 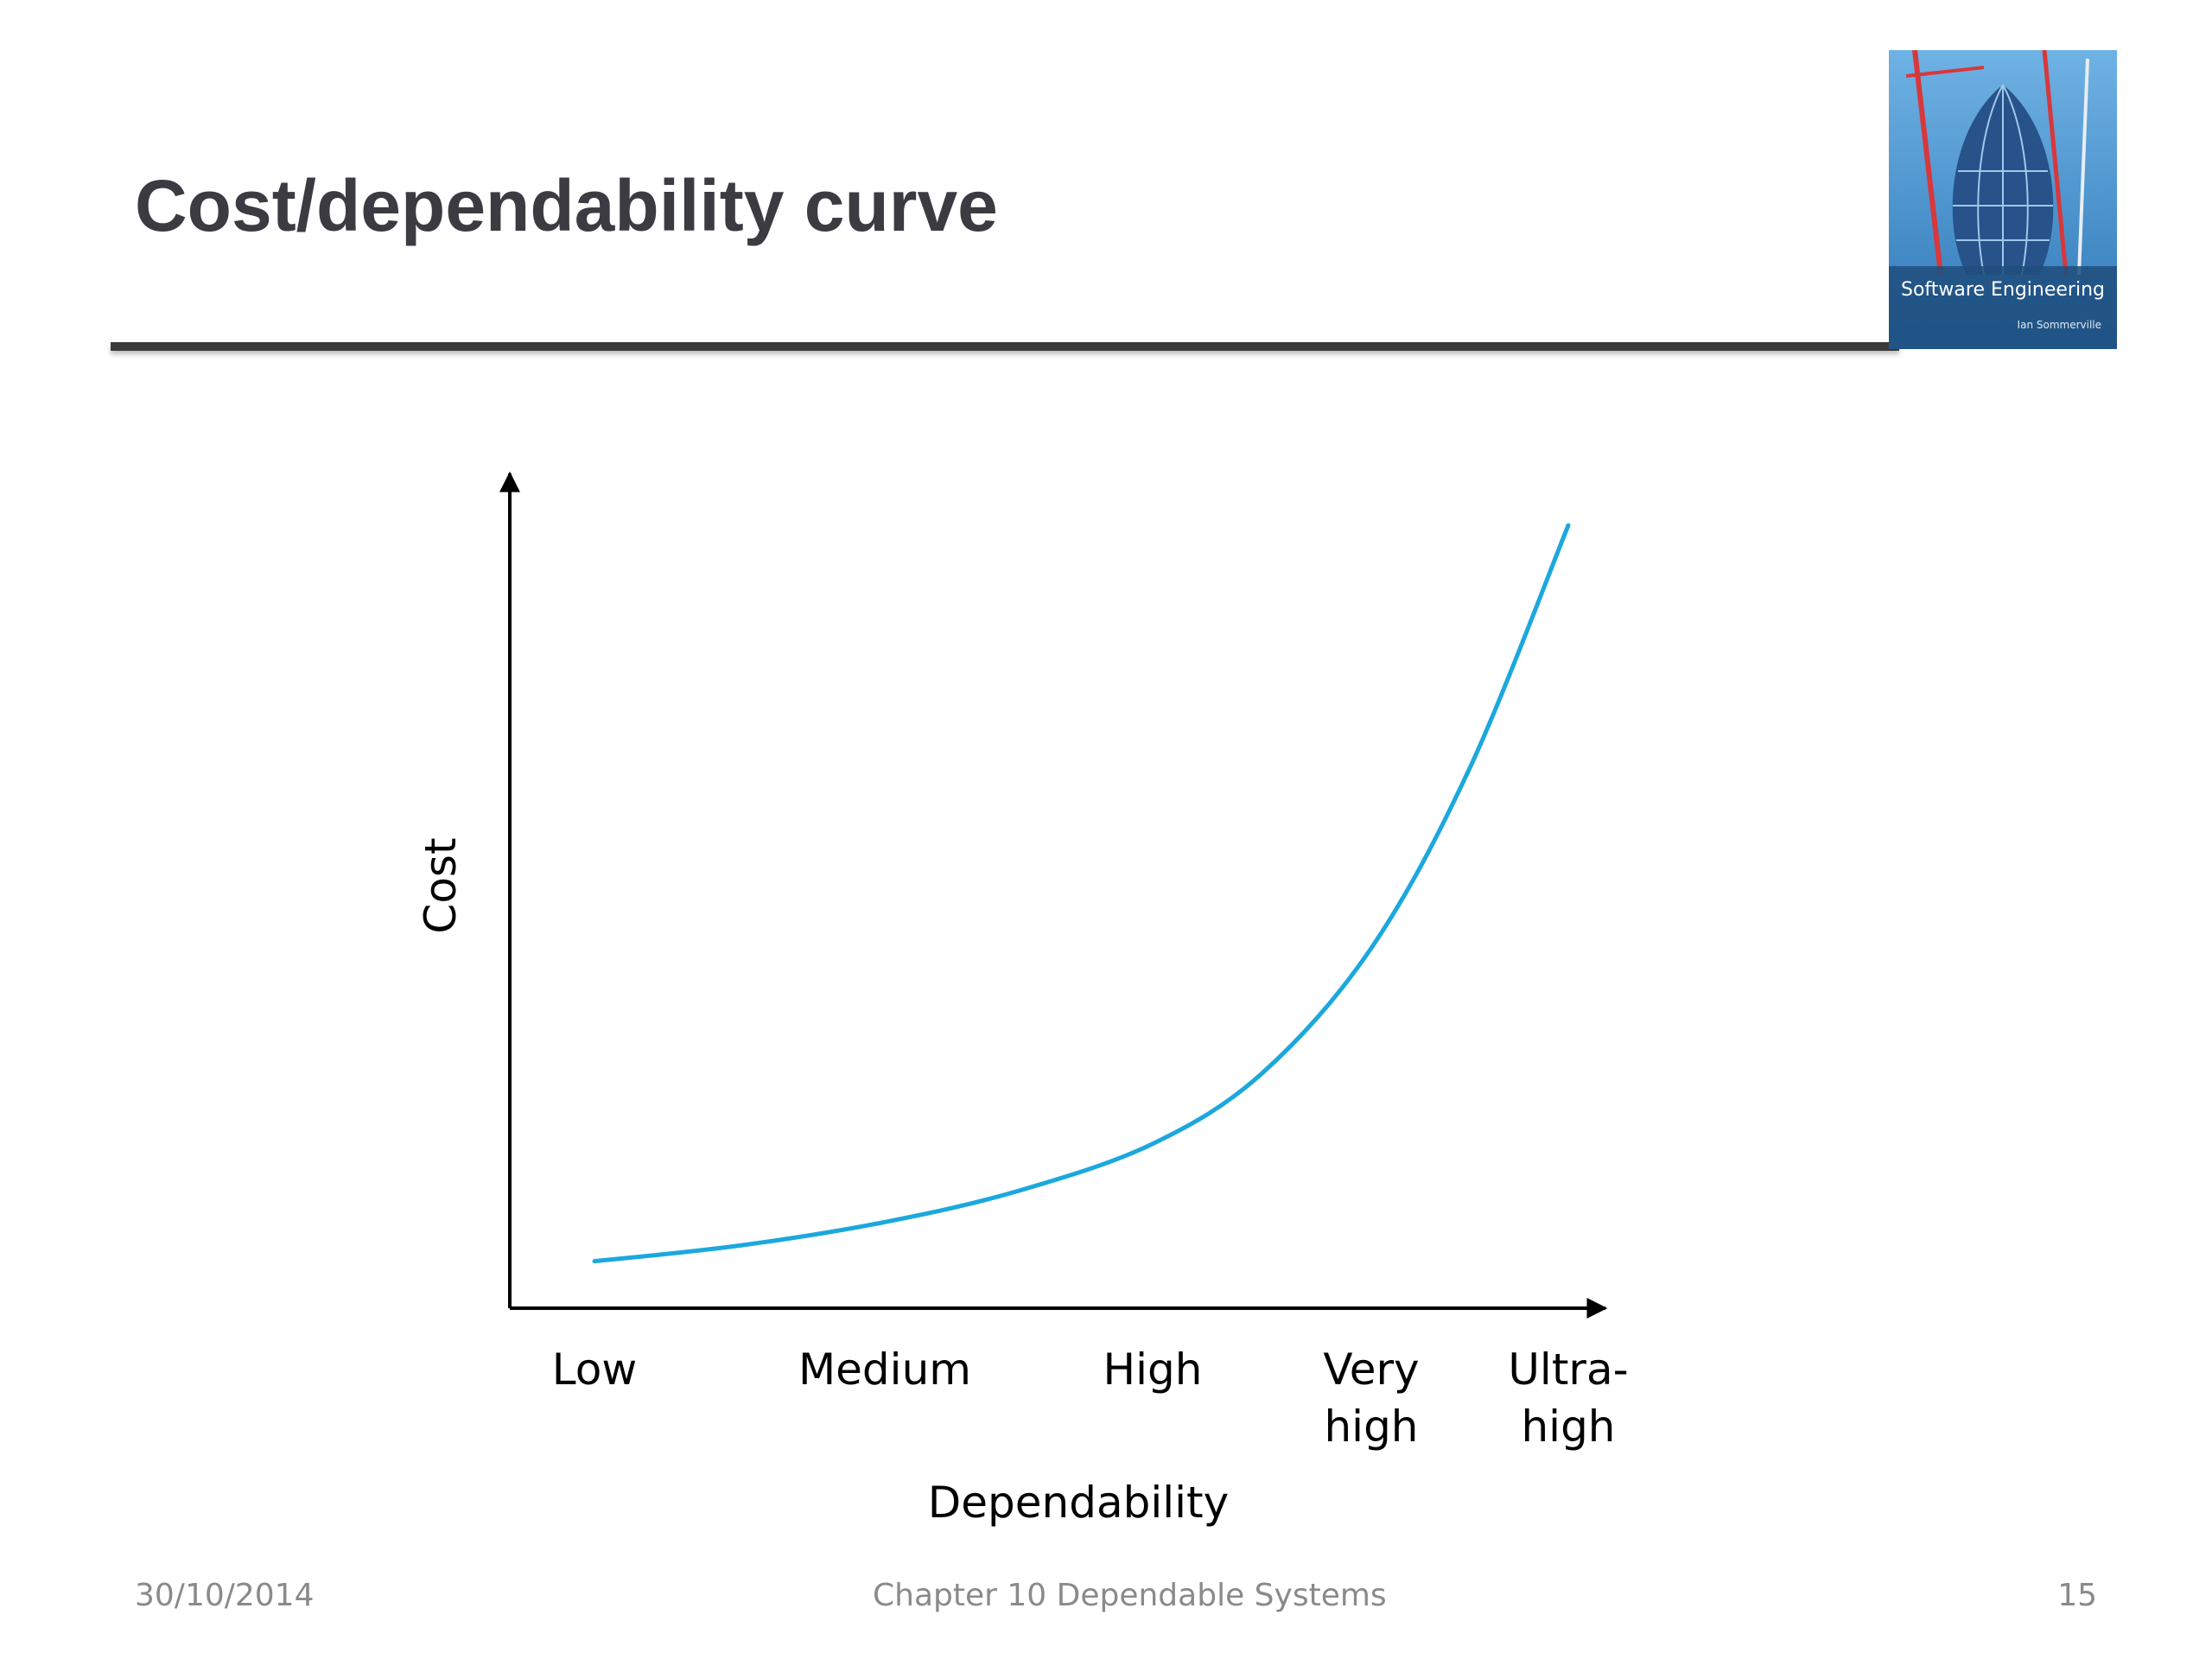 What do you see at coordinates (2003, 290) in the screenshot?
I see `cover-title: Software Engineering` at bounding box center [2003, 290].